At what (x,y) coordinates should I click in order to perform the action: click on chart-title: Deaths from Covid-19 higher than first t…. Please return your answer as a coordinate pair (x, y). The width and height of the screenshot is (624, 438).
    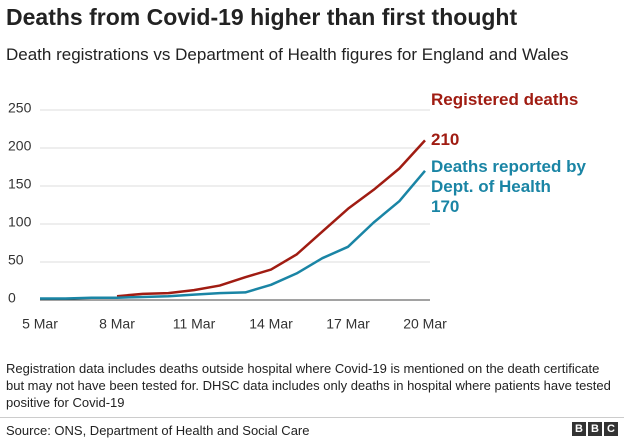
    Looking at the image, I should click on (262, 17).